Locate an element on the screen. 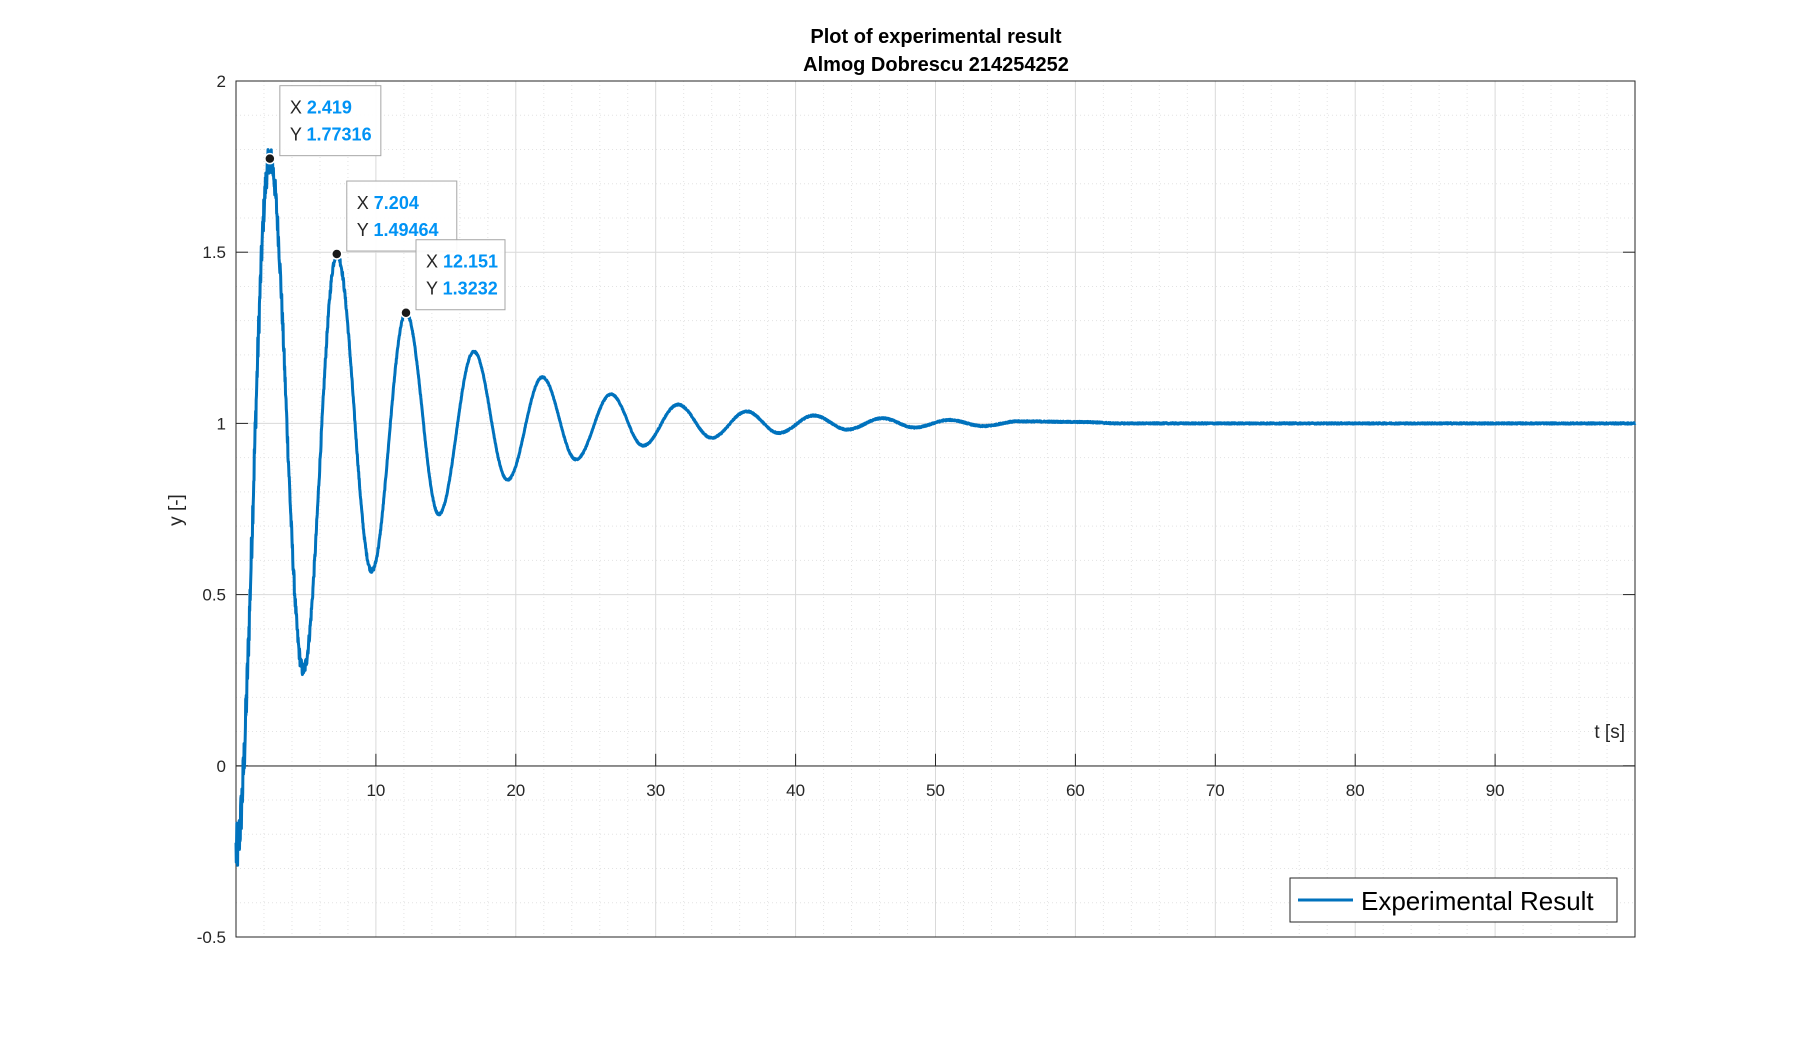 The width and height of the screenshot is (1800, 1050). x-tick-label: 70 is located at coordinates (1215, 790).